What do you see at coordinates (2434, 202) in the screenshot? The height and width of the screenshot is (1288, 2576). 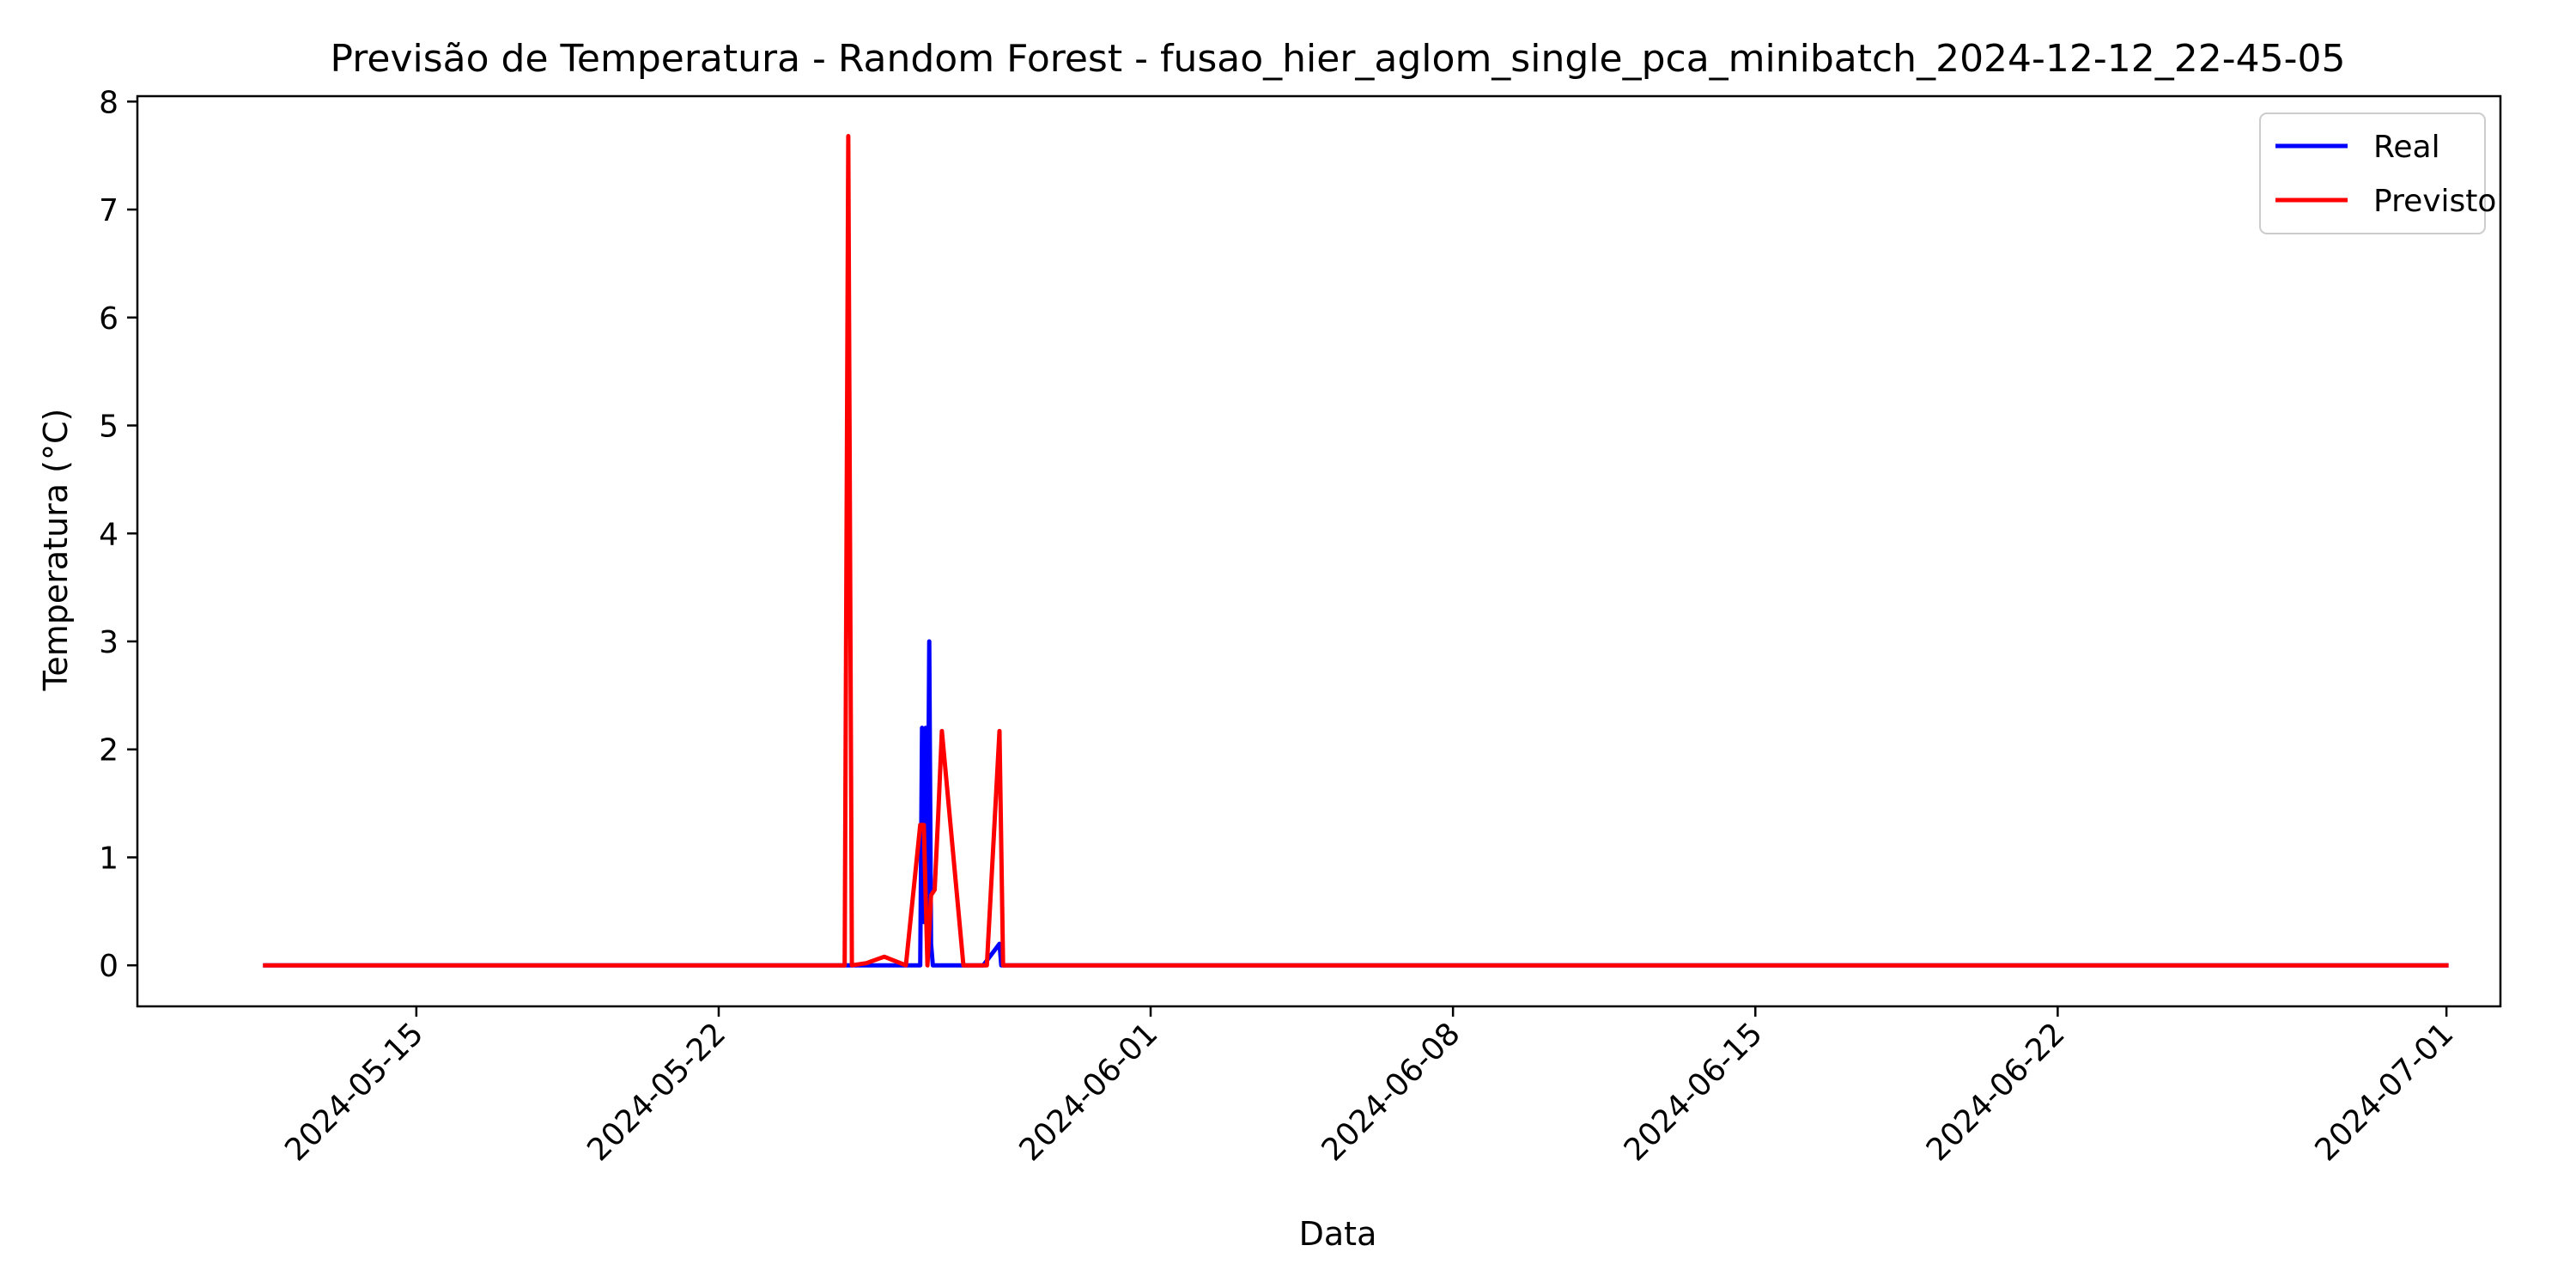 I see `legend-label-previsto: Previsto` at bounding box center [2434, 202].